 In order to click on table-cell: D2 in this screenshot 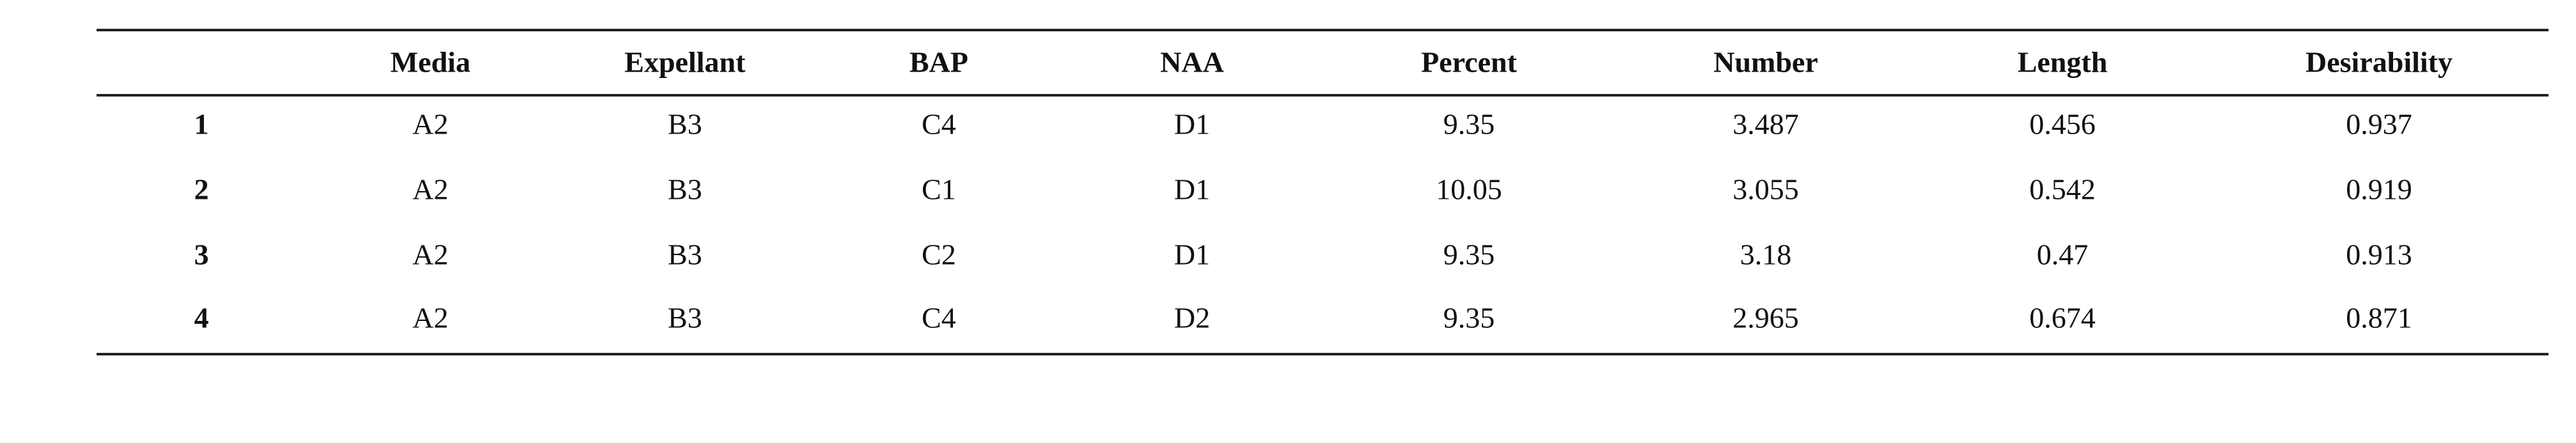, I will do `click(1192, 318)`.